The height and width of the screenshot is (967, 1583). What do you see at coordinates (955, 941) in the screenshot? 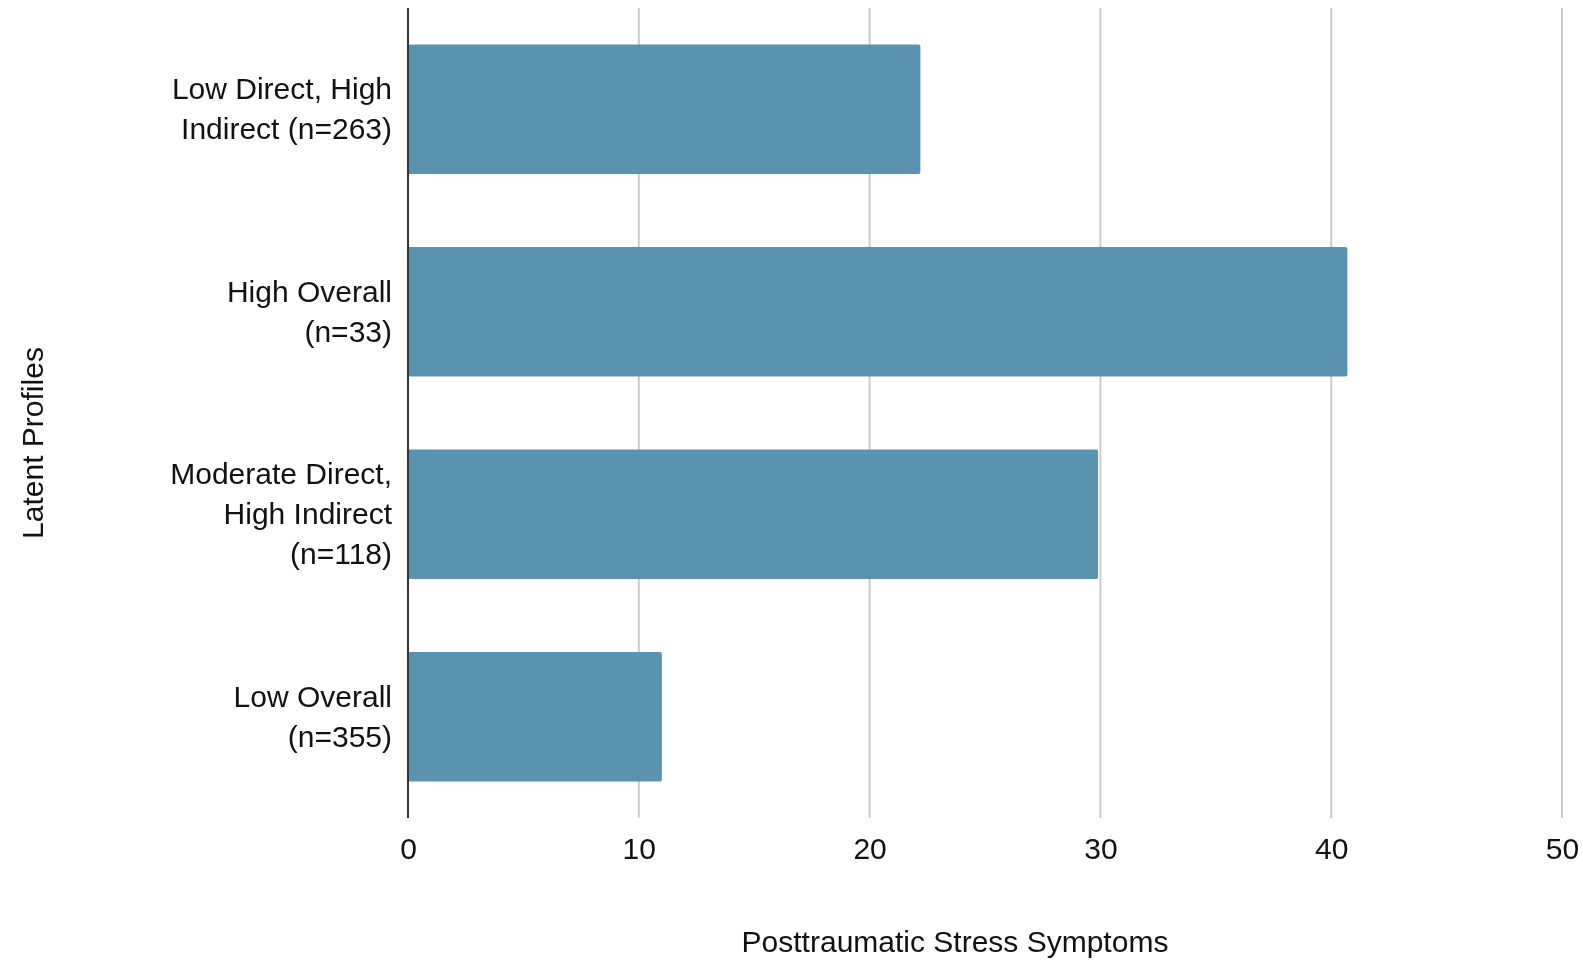
I see `x-axis-title: Posttraumatic Stress Symptoms` at bounding box center [955, 941].